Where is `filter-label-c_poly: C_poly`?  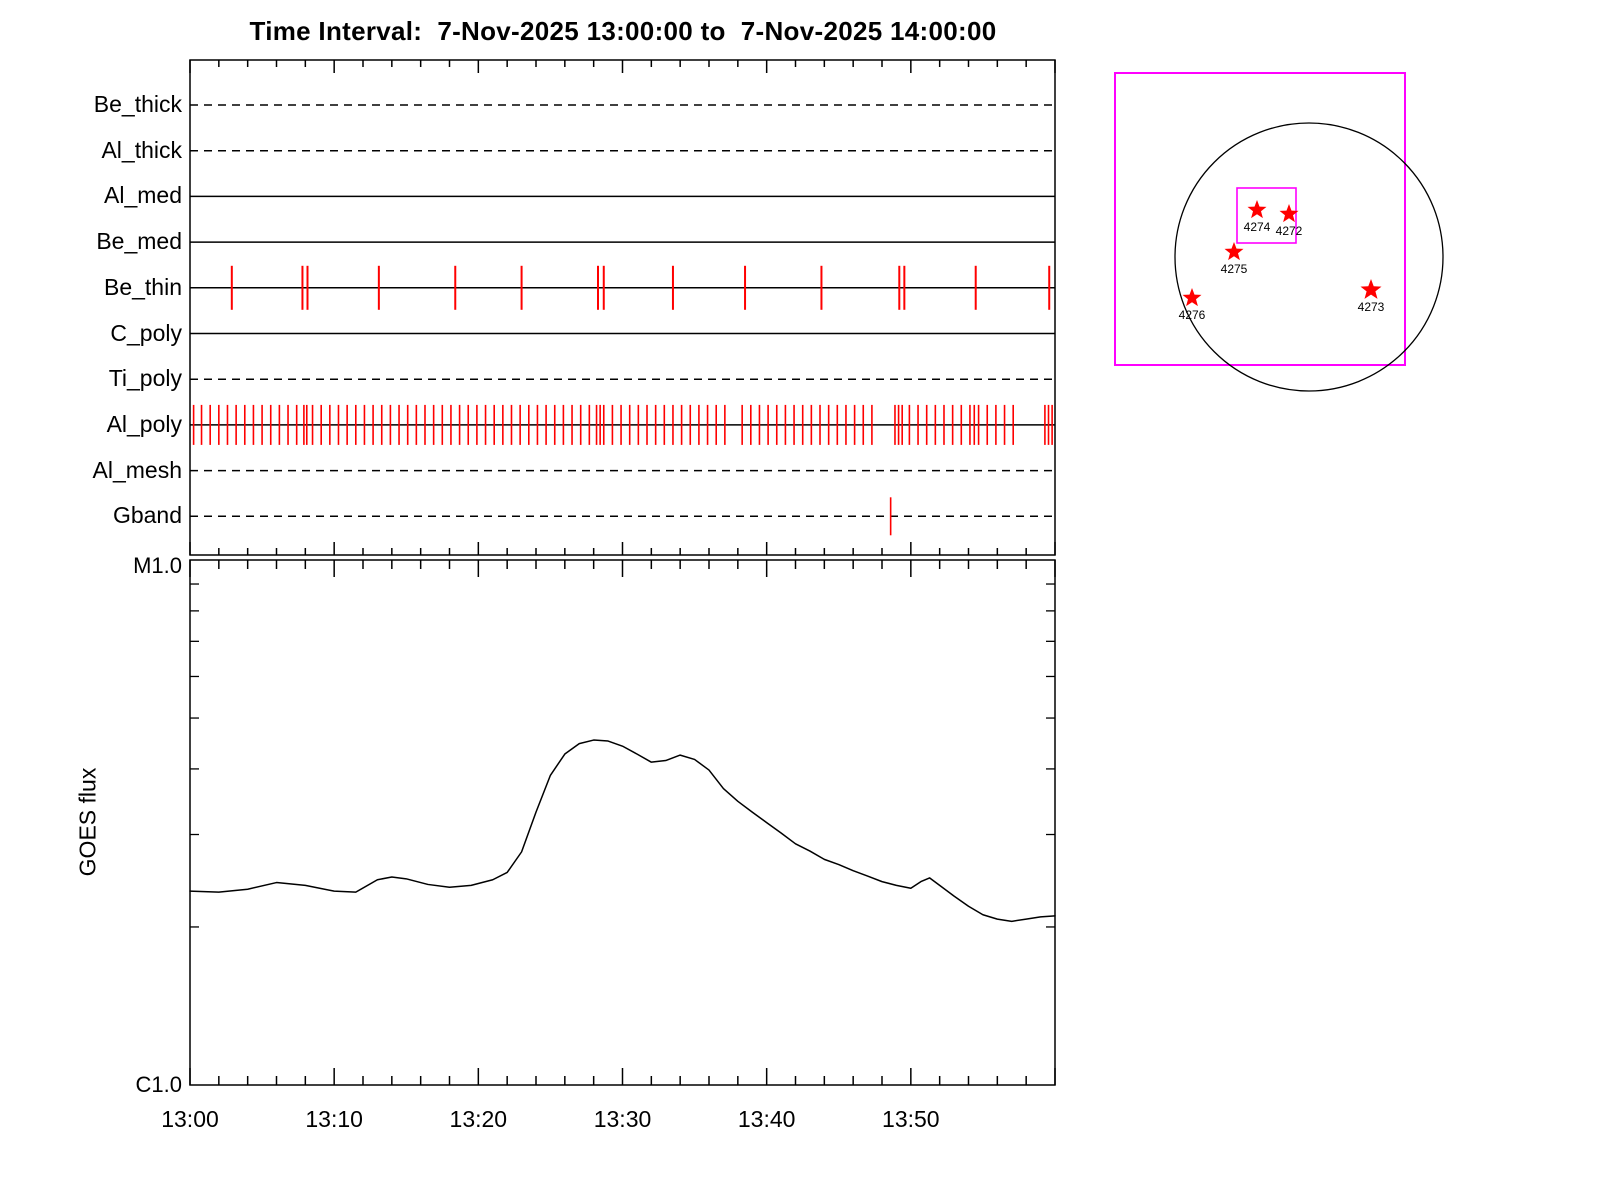
filter-label-c_poly: C_poly is located at coordinates (146, 332).